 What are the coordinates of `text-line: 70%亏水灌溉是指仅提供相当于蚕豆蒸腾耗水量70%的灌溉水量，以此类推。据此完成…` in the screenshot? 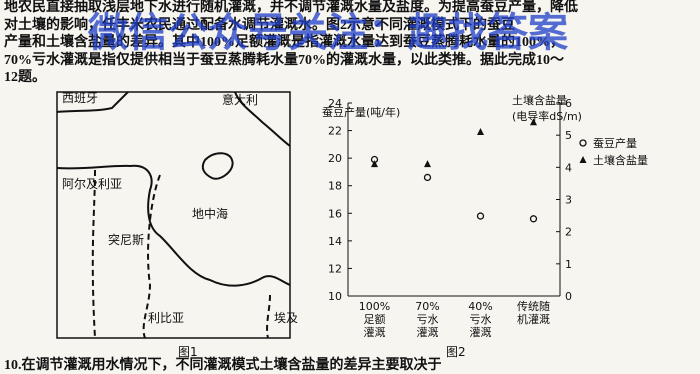 It's located at (284, 60).